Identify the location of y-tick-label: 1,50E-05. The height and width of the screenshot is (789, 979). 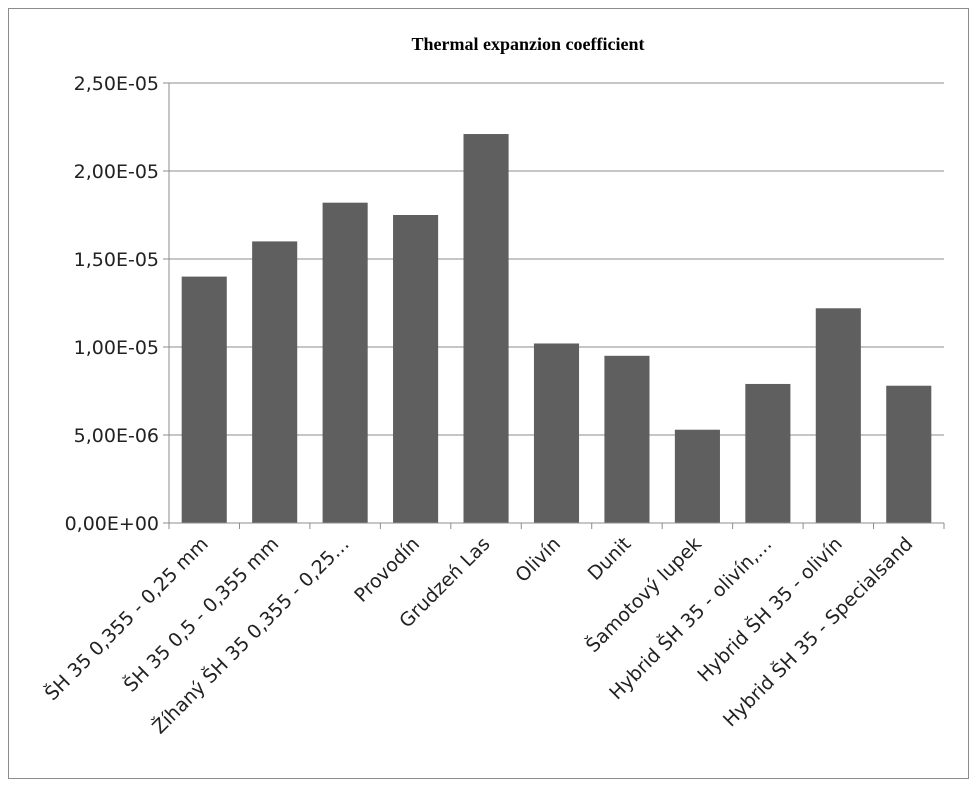
(116, 260).